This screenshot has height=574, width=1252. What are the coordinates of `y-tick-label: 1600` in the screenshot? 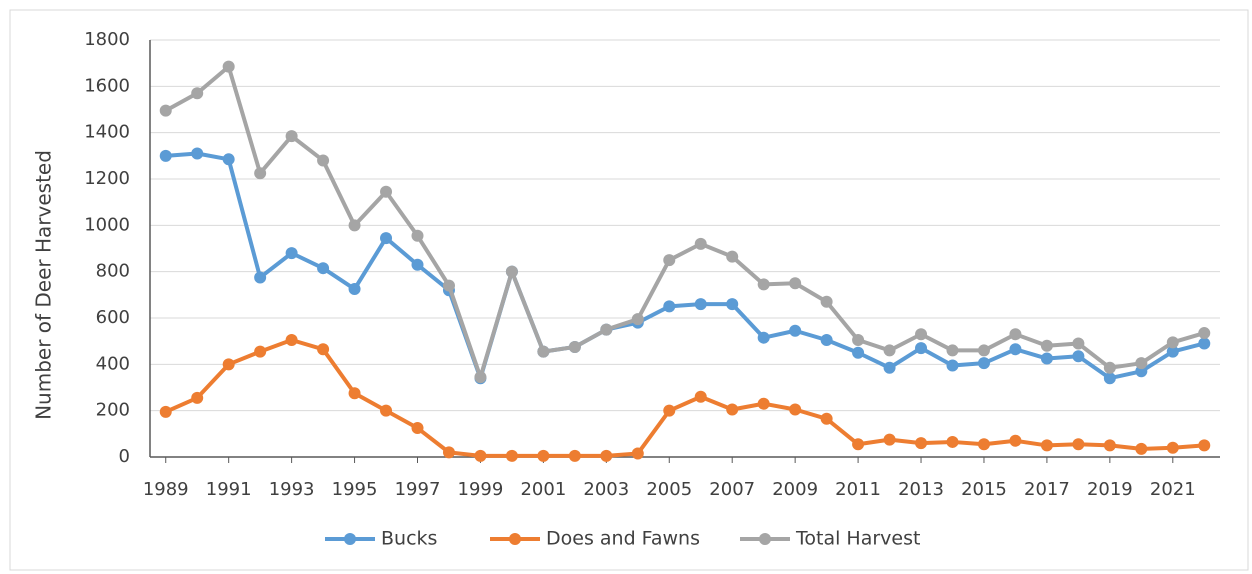 It's located at (107, 85).